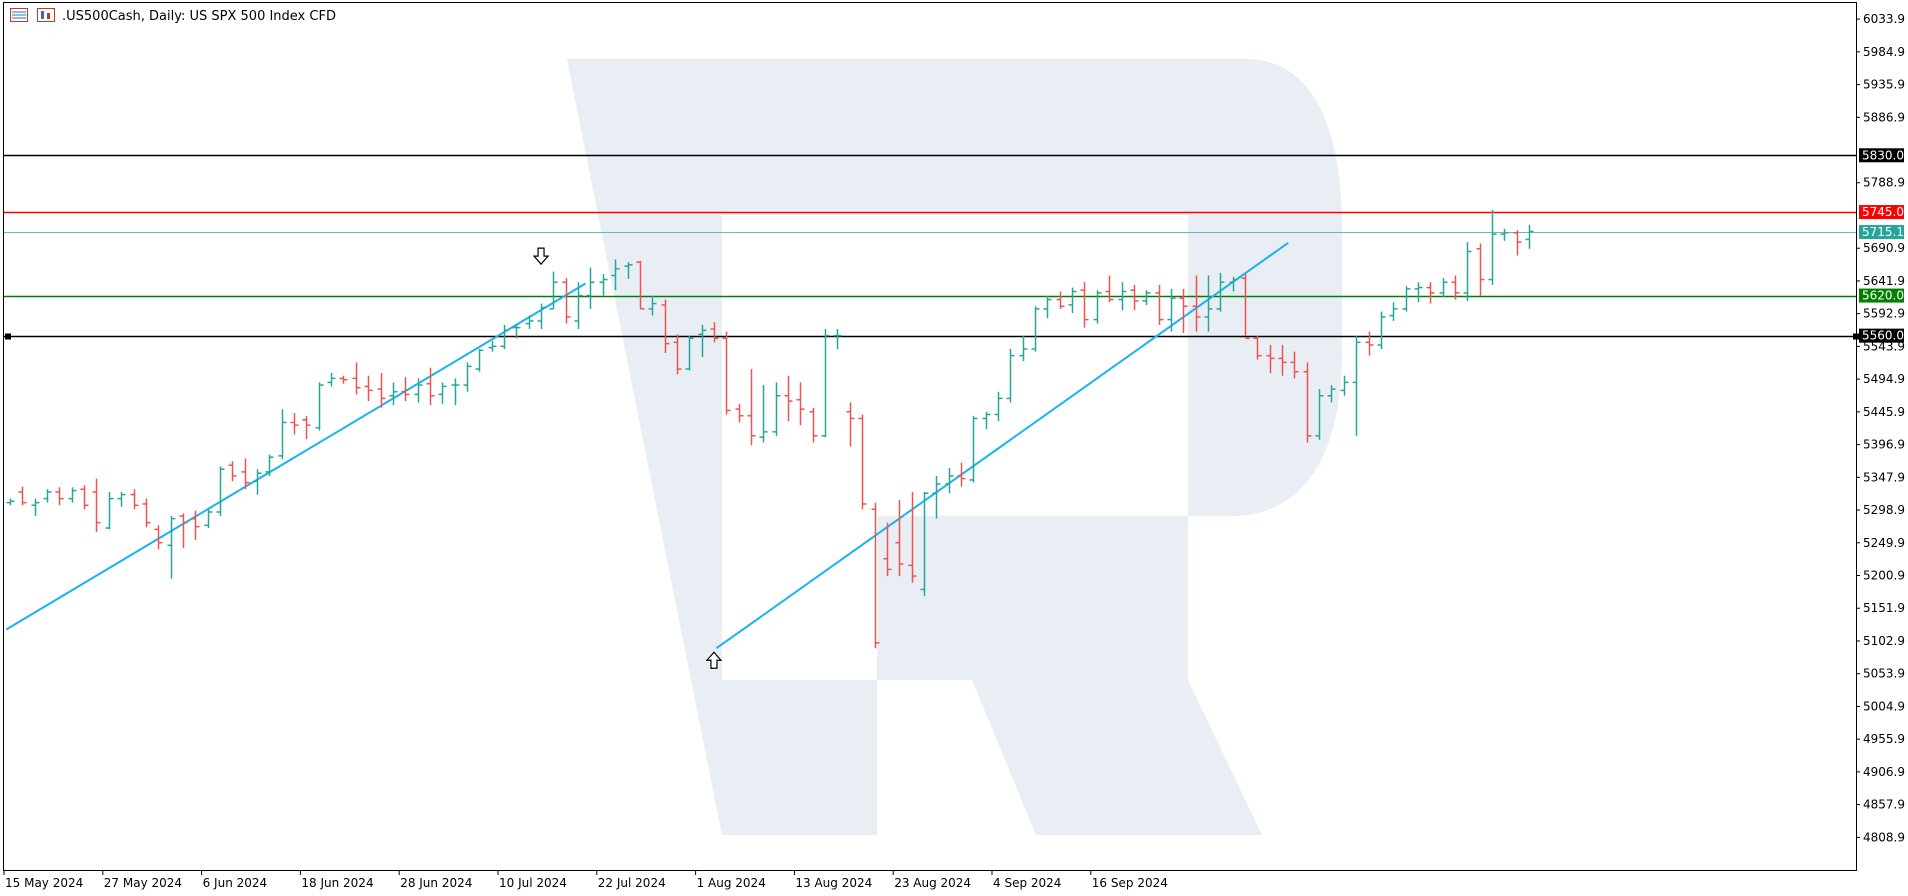  Describe the element at coordinates (46, 15) in the screenshot. I see `chart-type-icon` at that location.